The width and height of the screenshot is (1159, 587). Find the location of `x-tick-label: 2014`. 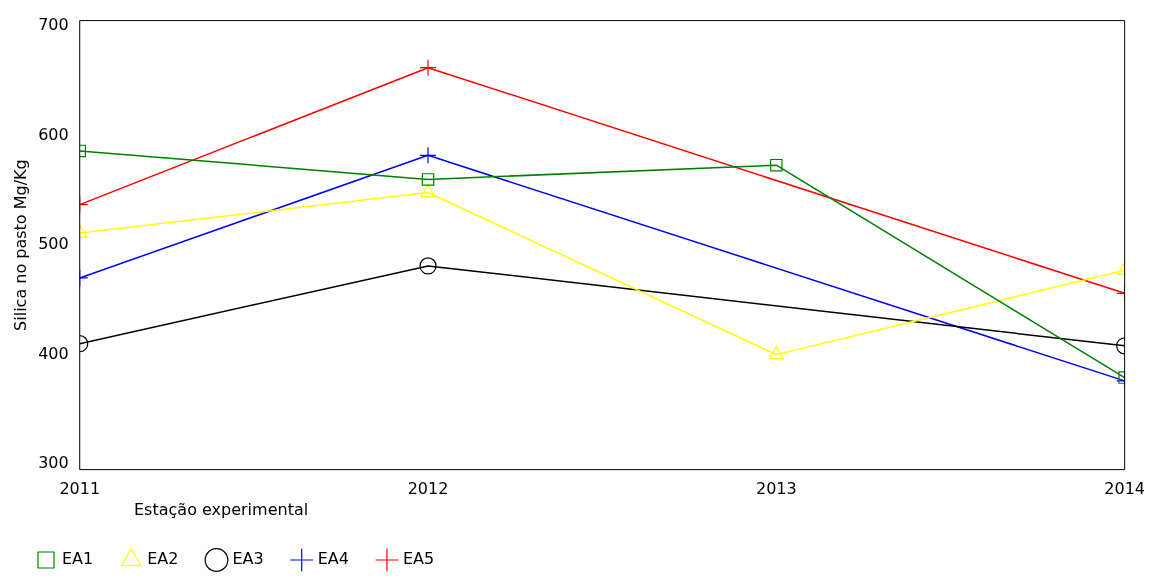

x-tick-label: 2014 is located at coordinates (1124, 489).